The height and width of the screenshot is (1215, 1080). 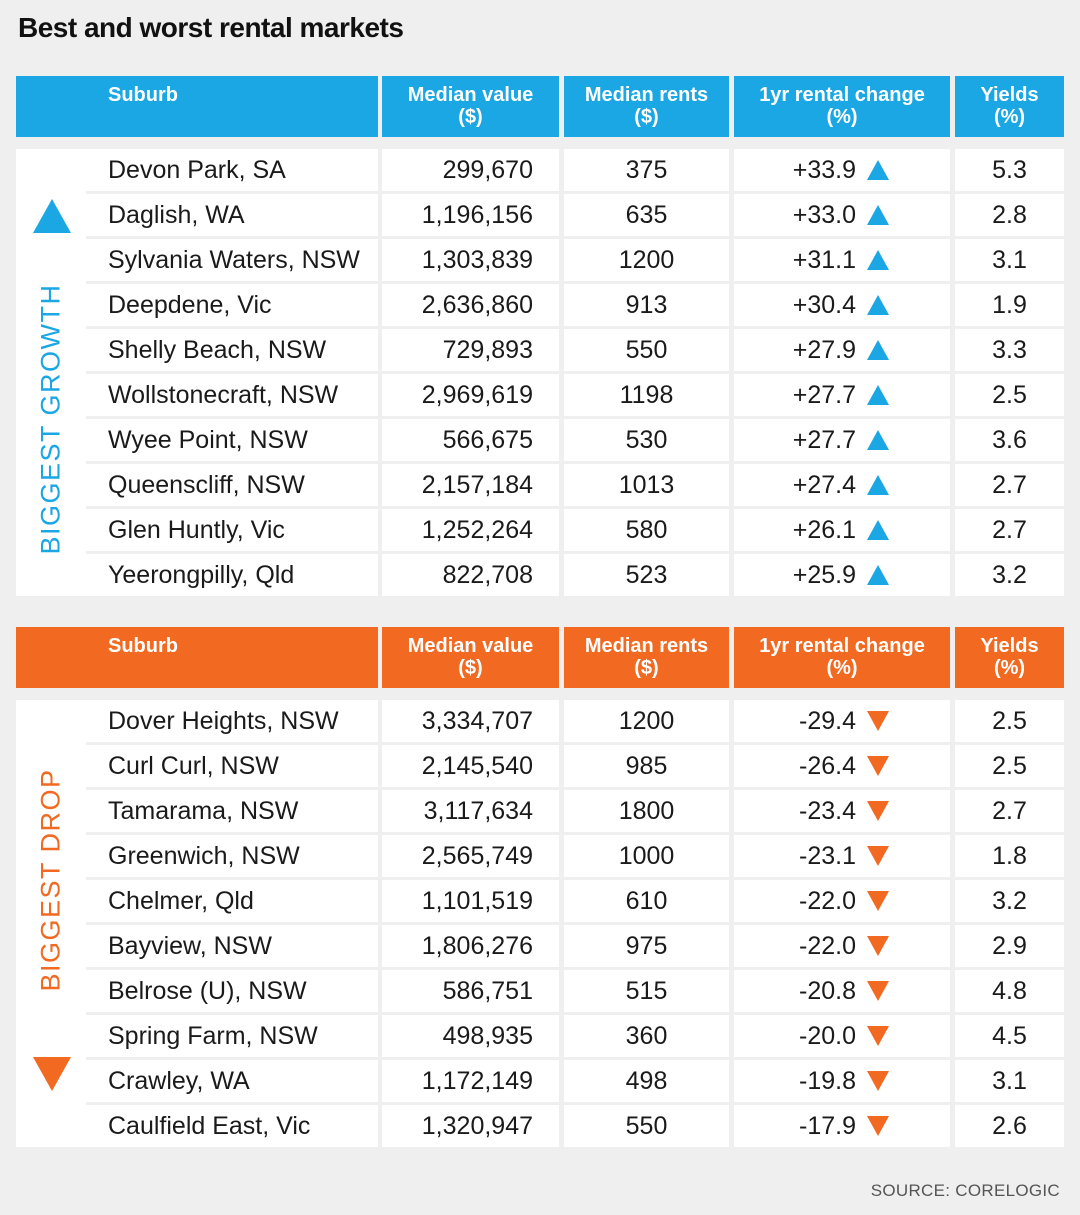 I want to click on median-value-cell: 299,670, so click(x=470, y=170).